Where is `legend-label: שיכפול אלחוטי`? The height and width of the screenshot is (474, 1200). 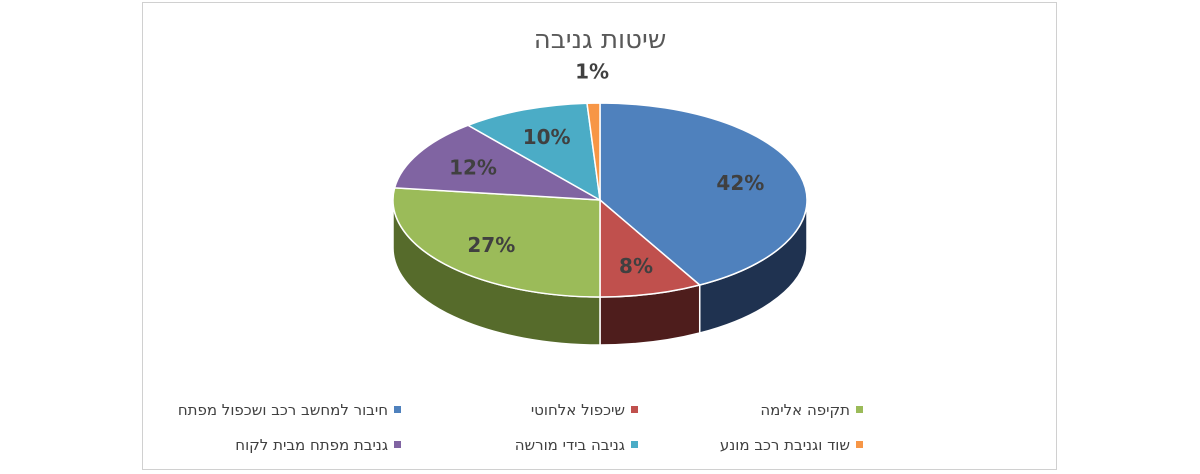
legend-label: שיכפול אלחוטי is located at coordinates (578, 410).